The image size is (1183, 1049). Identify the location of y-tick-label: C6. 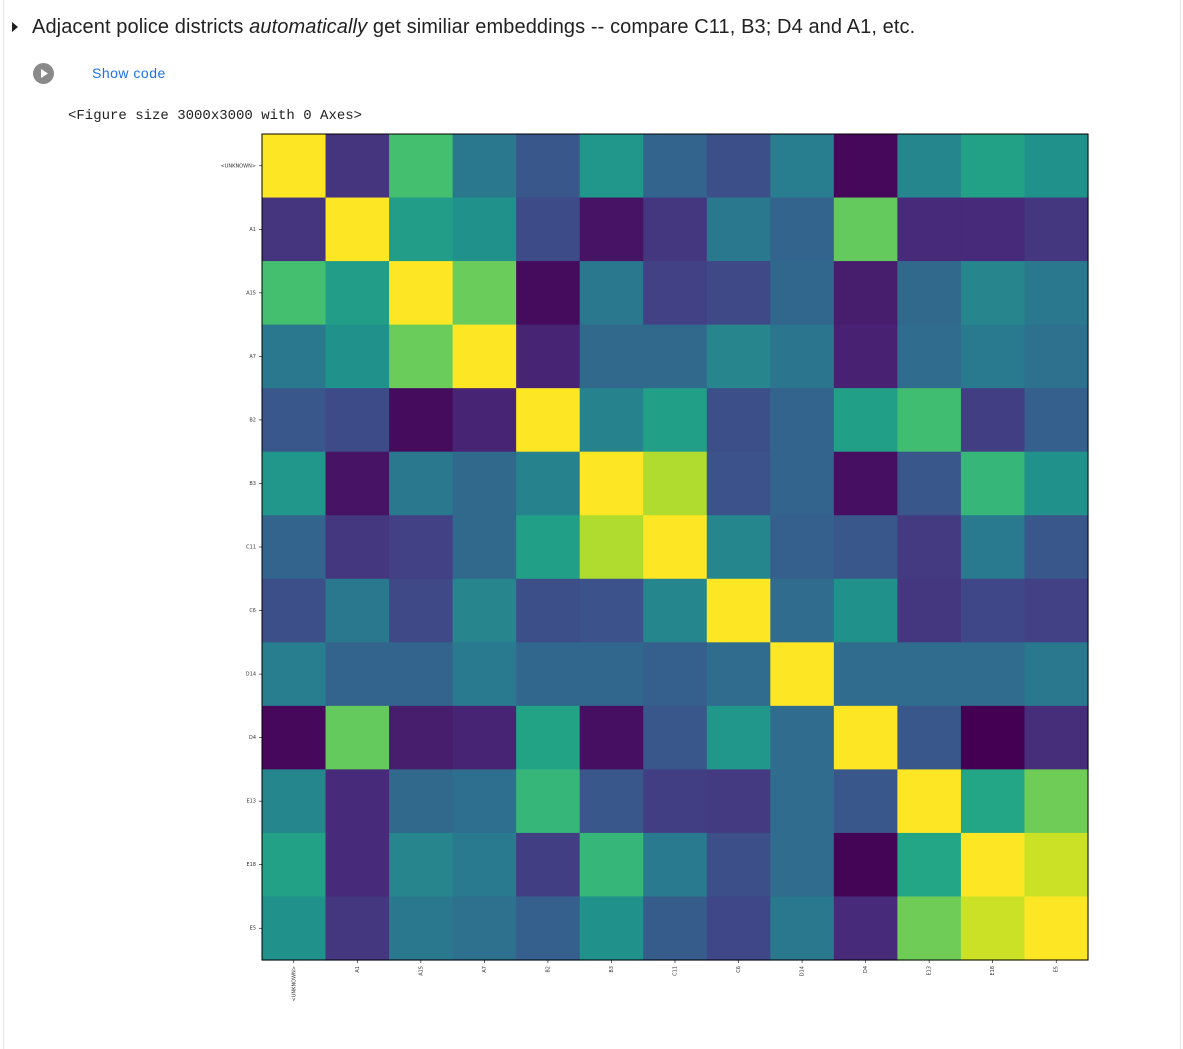
(252, 611).